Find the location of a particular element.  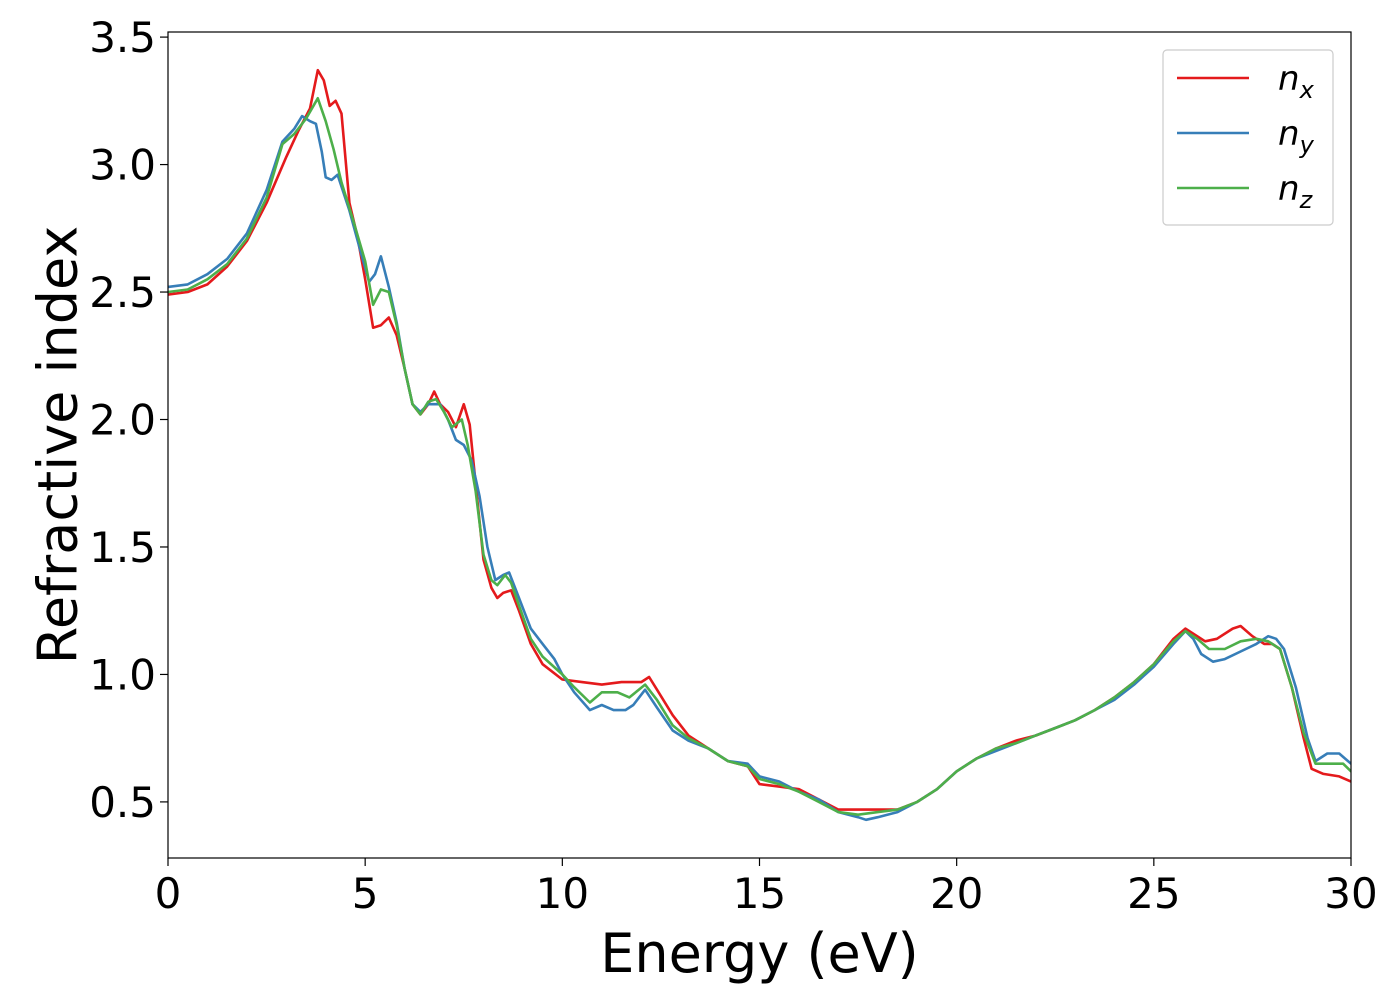

x-tick-label: 5 is located at coordinates (365, 893).